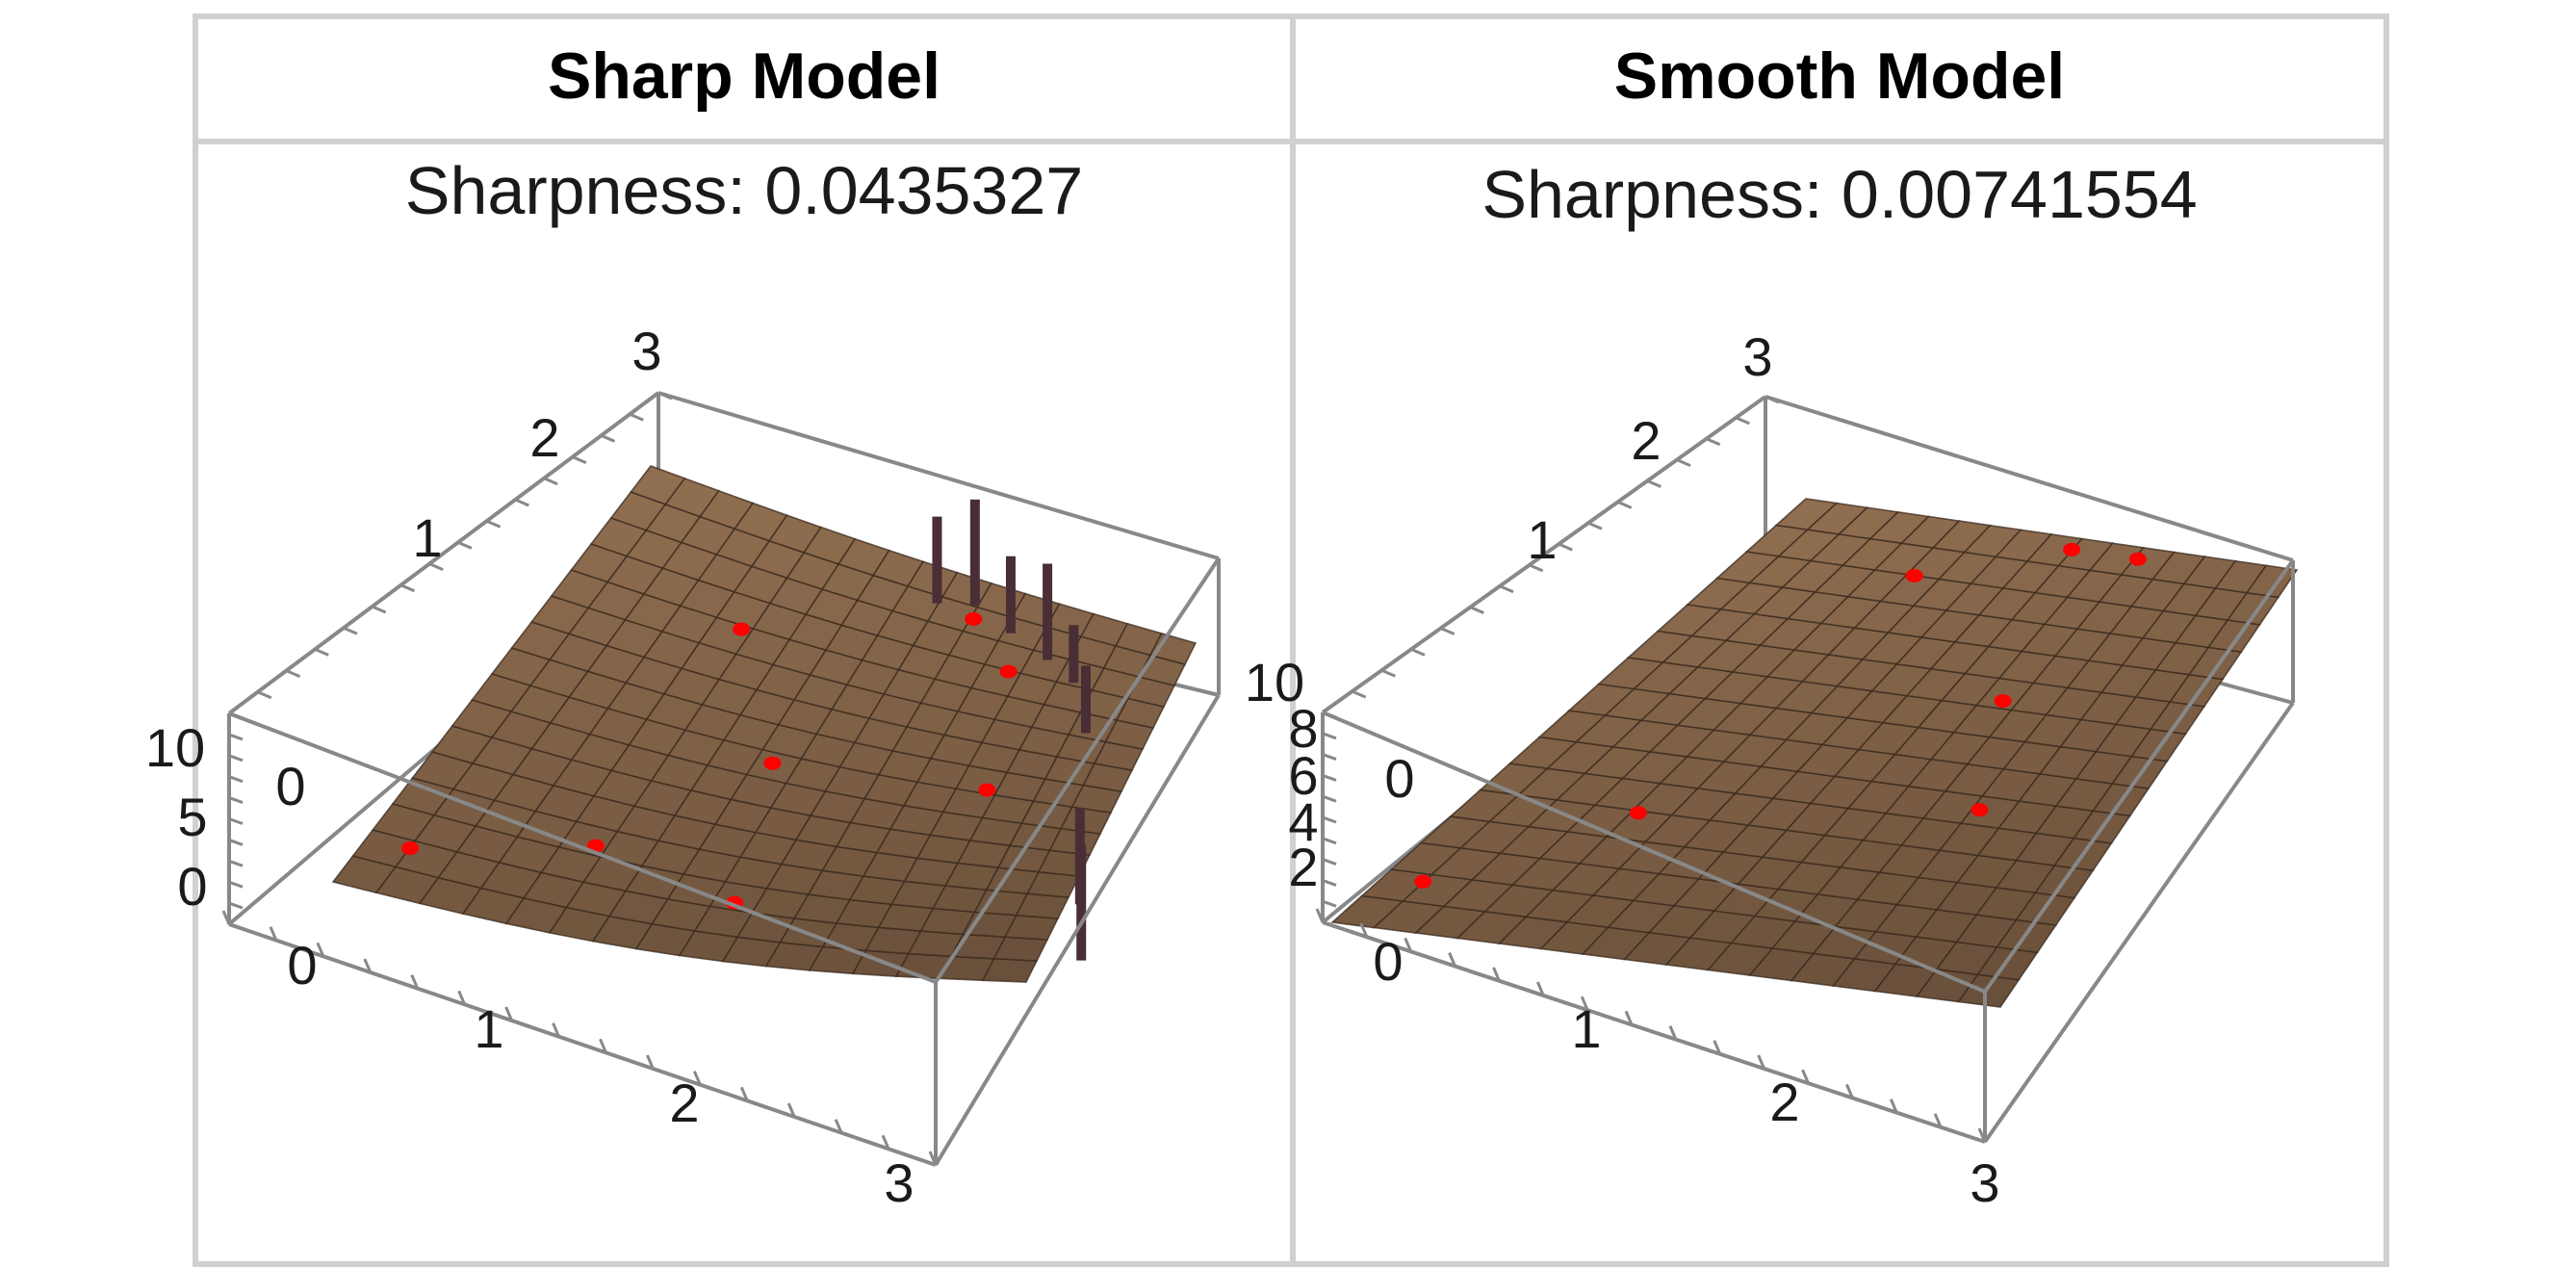 The width and height of the screenshot is (2576, 1267). Describe the element at coordinates (1303, 728) in the screenshot. I see `z-tick-label: 8` at that location.